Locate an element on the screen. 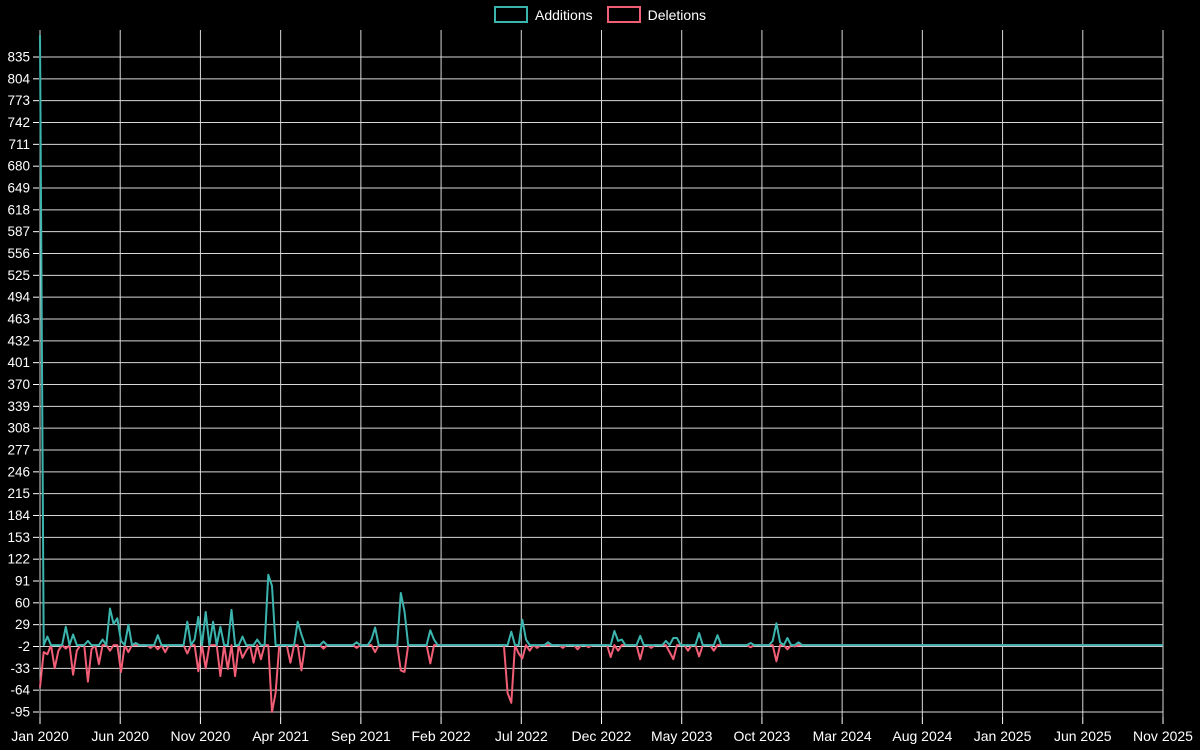  y-tick-label: -2 is located at coordinates (24, 646).